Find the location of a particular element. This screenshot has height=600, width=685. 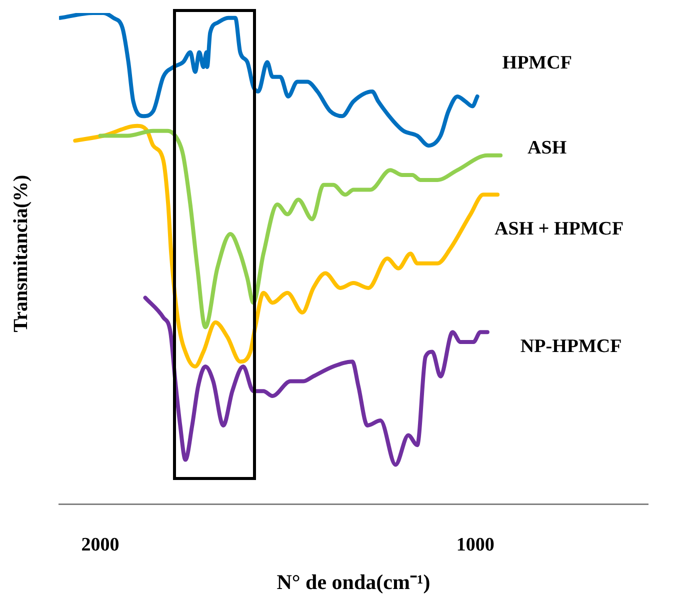

y-axis-title: Transmitancia(%) is located at coordinates (21, 253).